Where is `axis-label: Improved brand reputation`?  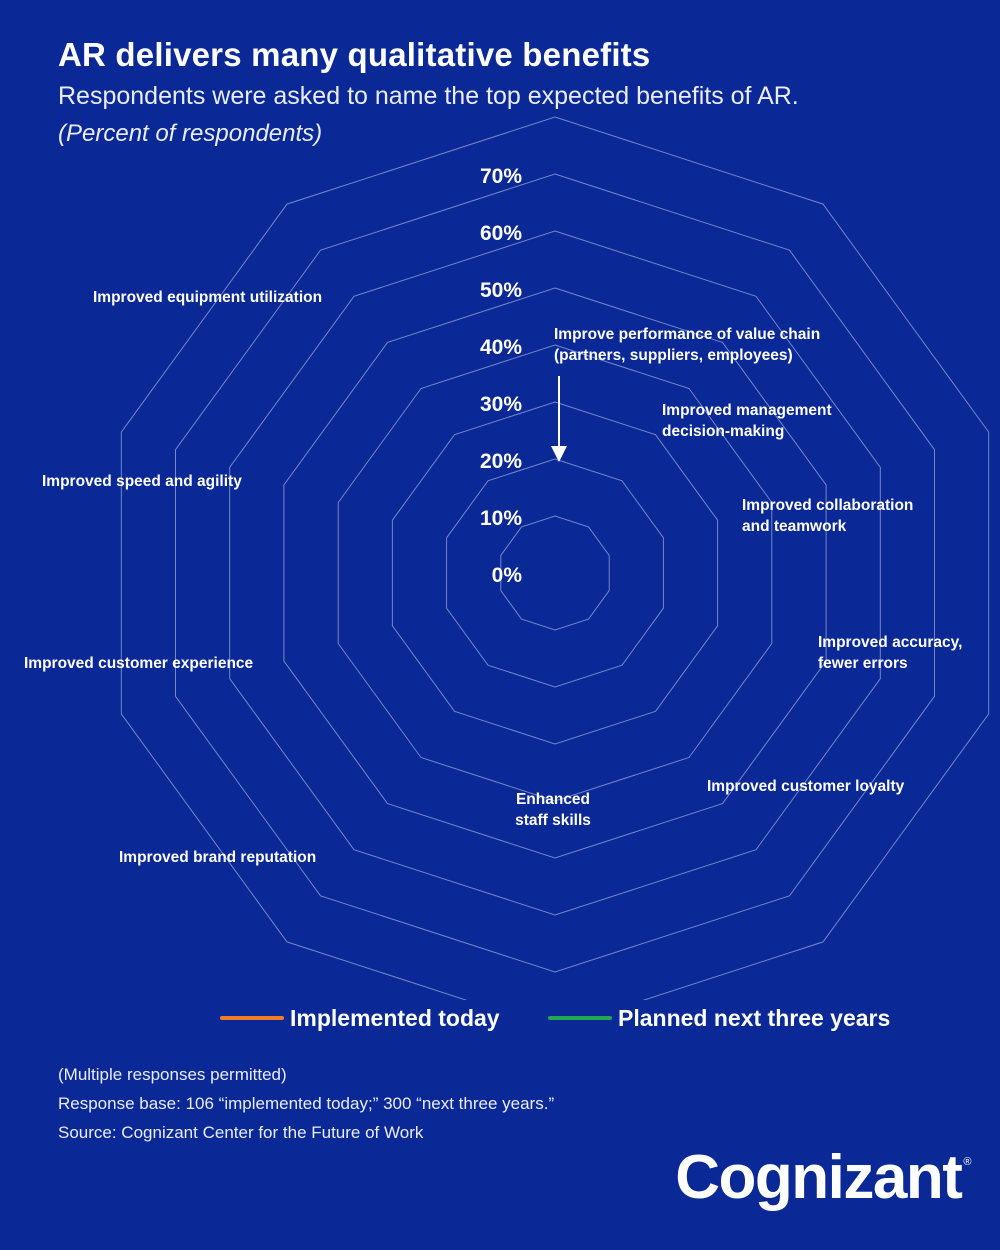 axis-label: Improved brand reputation is located at coordinates (217, 857).